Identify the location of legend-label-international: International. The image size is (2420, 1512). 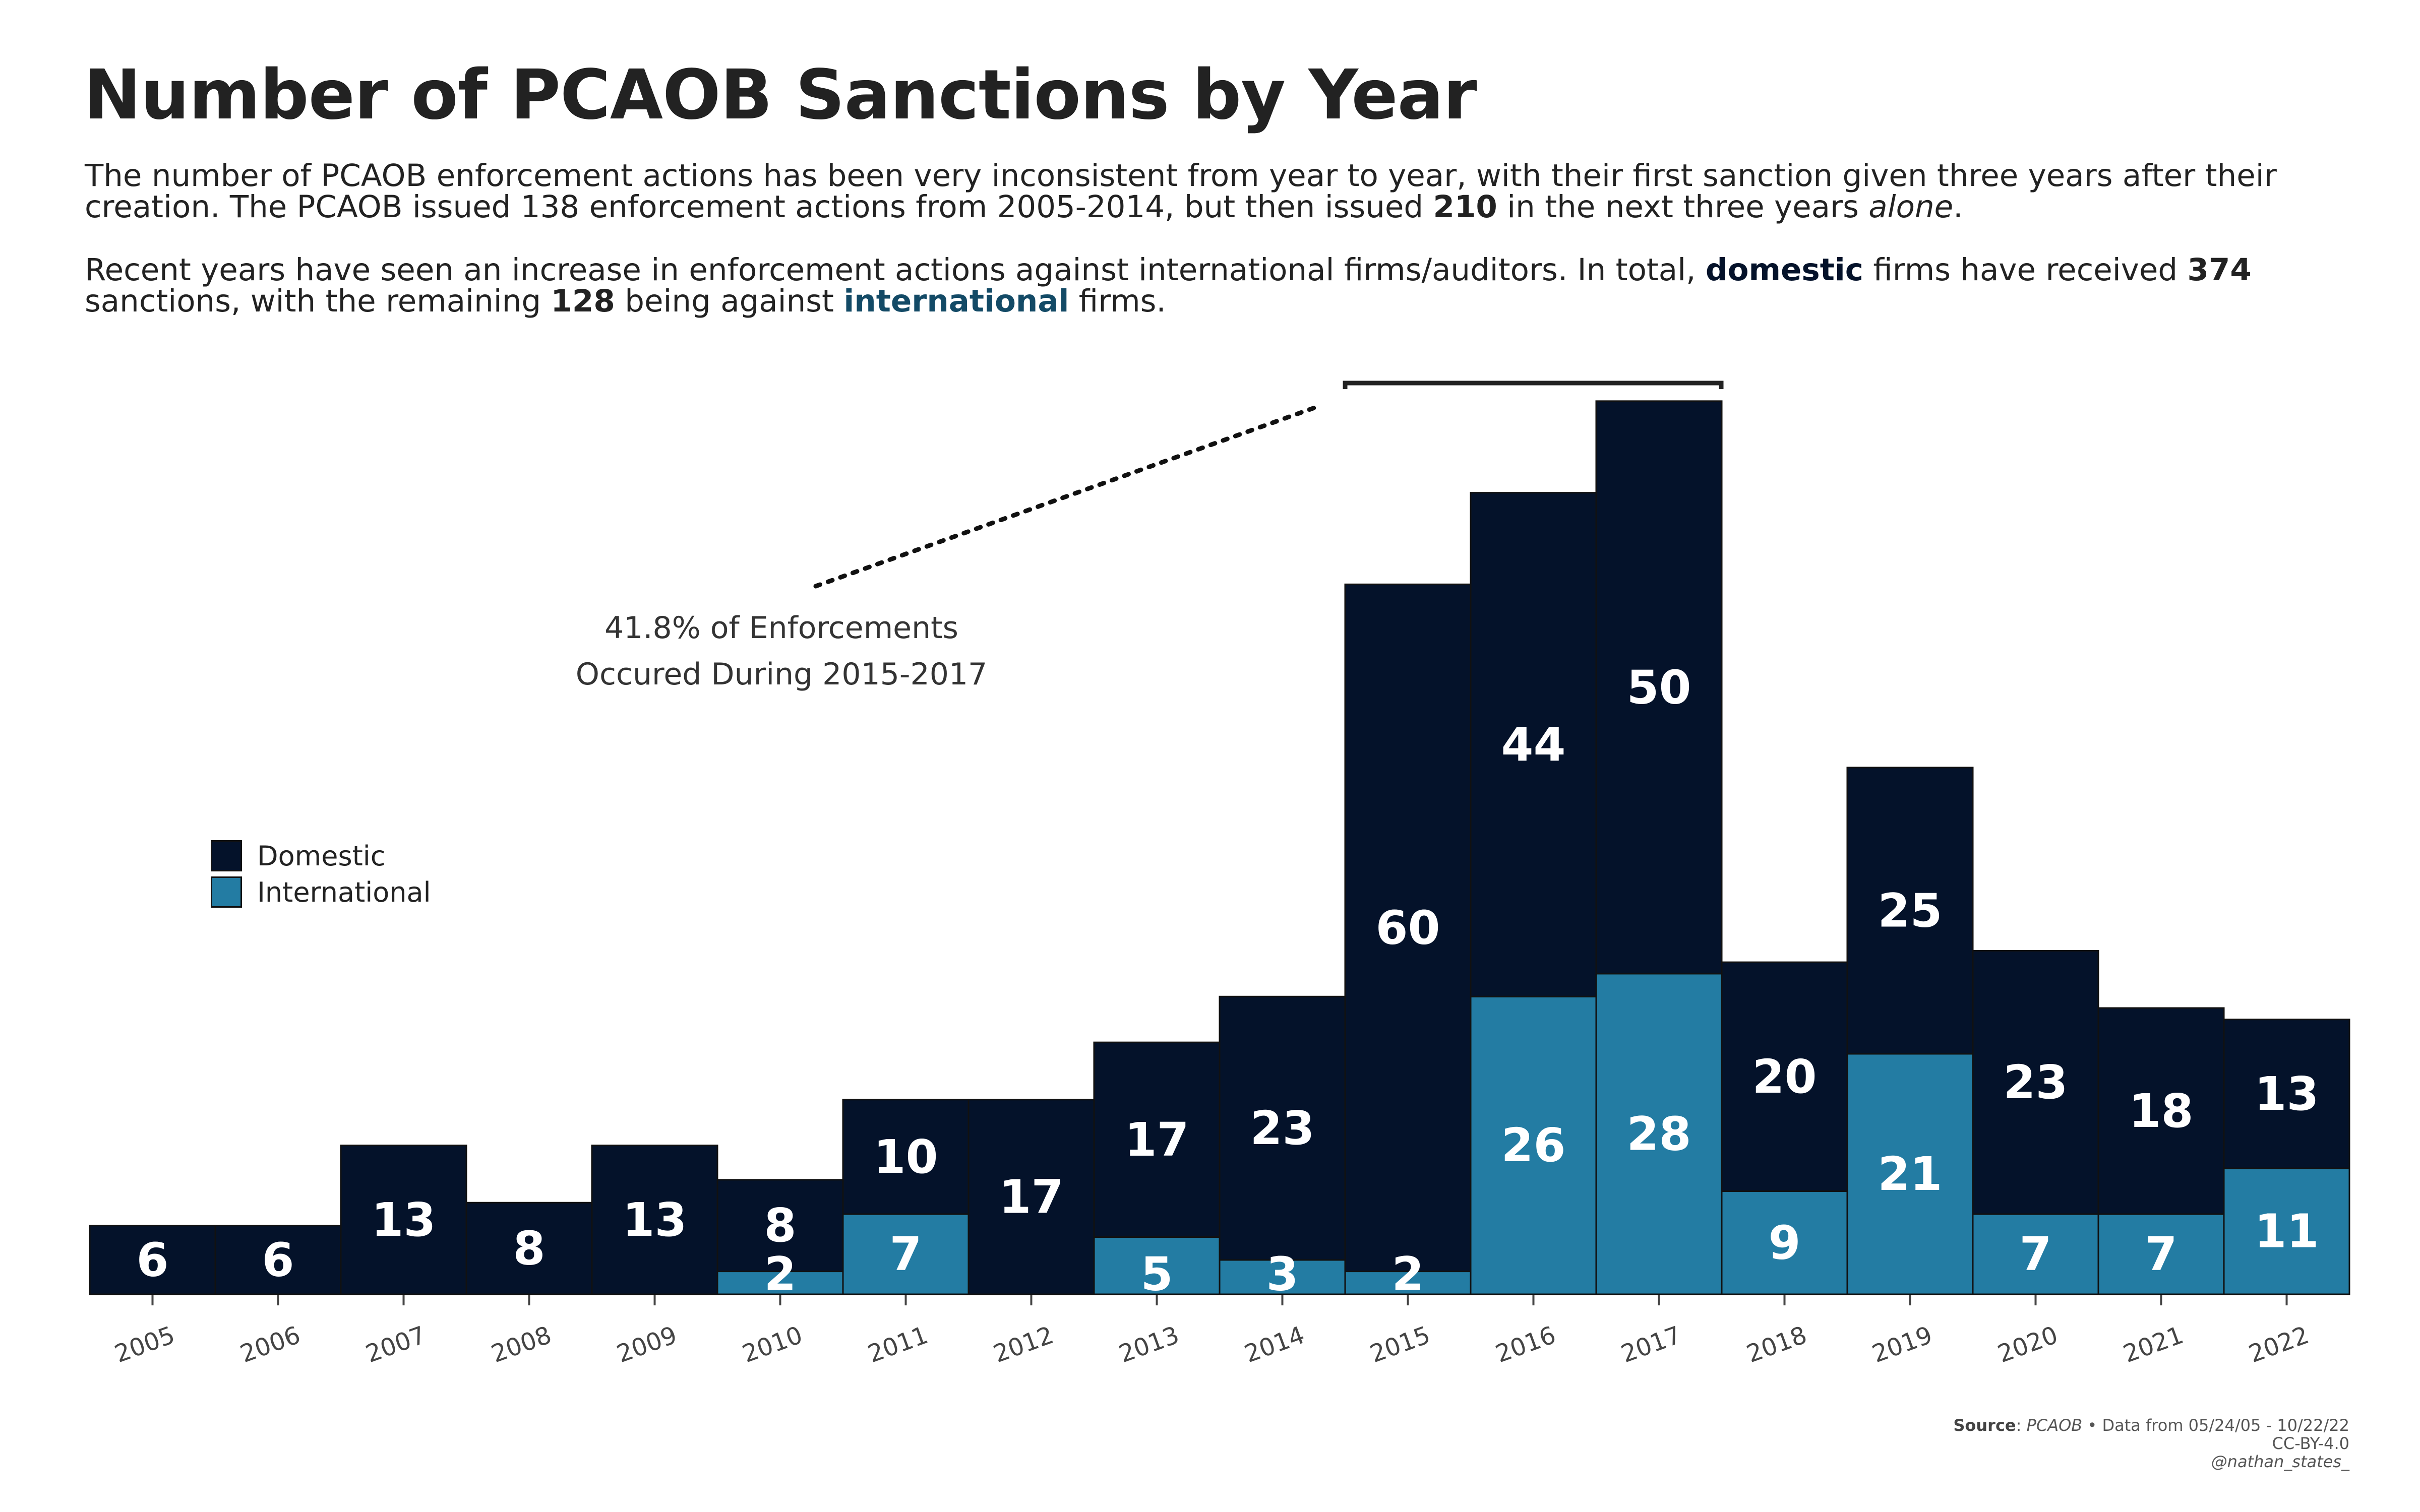
(344, 892).